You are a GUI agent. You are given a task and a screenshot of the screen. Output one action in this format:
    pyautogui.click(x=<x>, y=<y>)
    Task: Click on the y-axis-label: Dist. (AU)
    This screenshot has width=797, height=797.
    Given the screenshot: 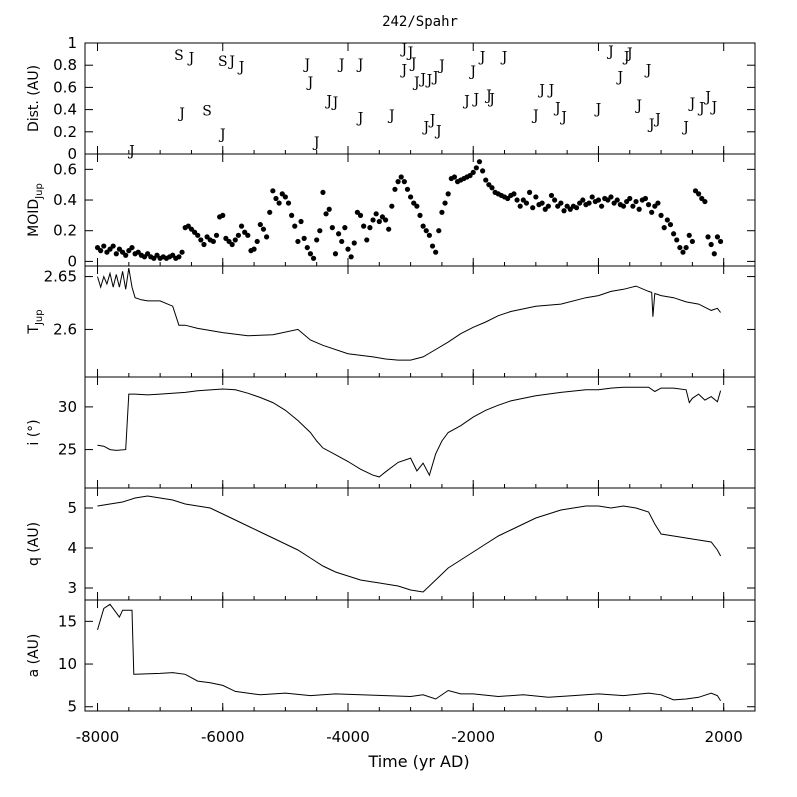 What is the action you would take?
    pyautogui.click(x=34, y=98)
    